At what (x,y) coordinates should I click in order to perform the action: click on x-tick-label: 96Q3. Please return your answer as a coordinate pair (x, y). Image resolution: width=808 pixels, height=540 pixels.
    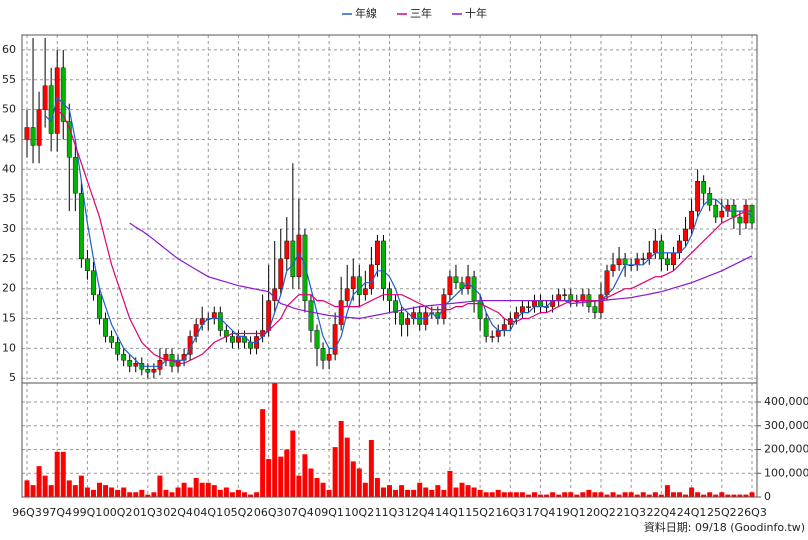
    Looking at the image, I should click on (27, 512).